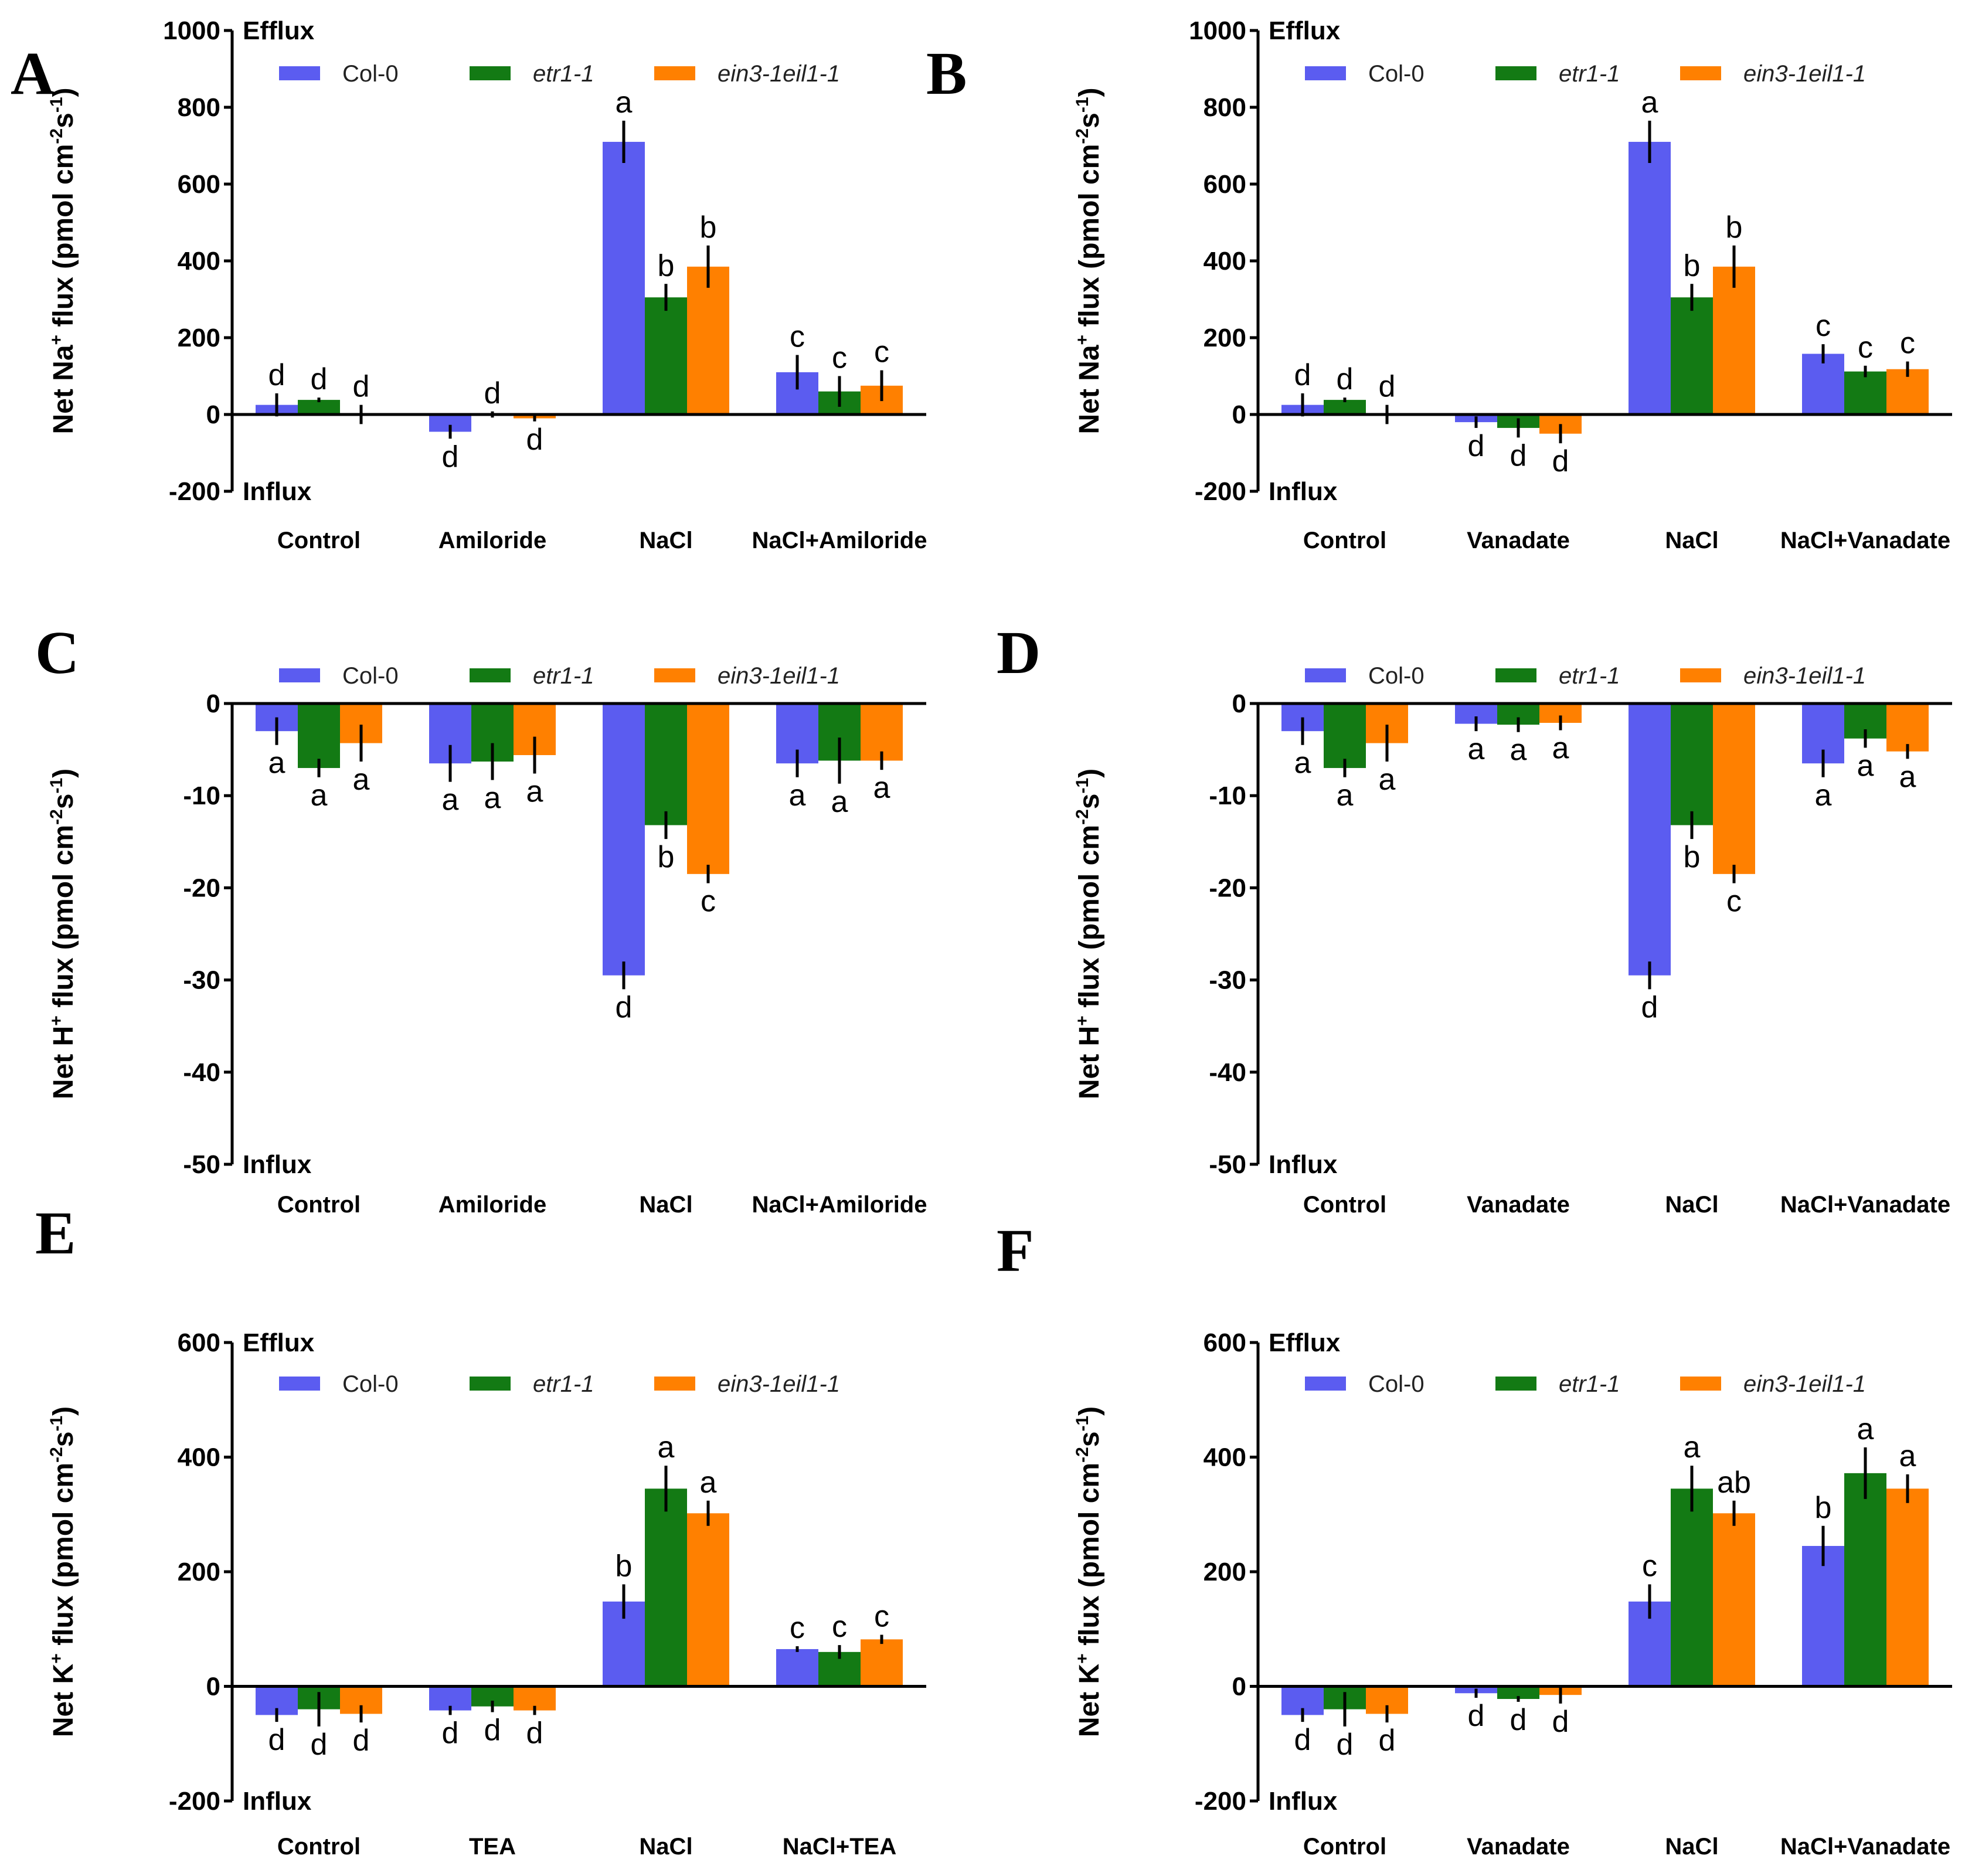 The image size is (1965, 1876). What do you see at coordinates (1015, 1250) in the screenshot?
I see `panel-letter-F: F` at bounding box center [1015, 1250].